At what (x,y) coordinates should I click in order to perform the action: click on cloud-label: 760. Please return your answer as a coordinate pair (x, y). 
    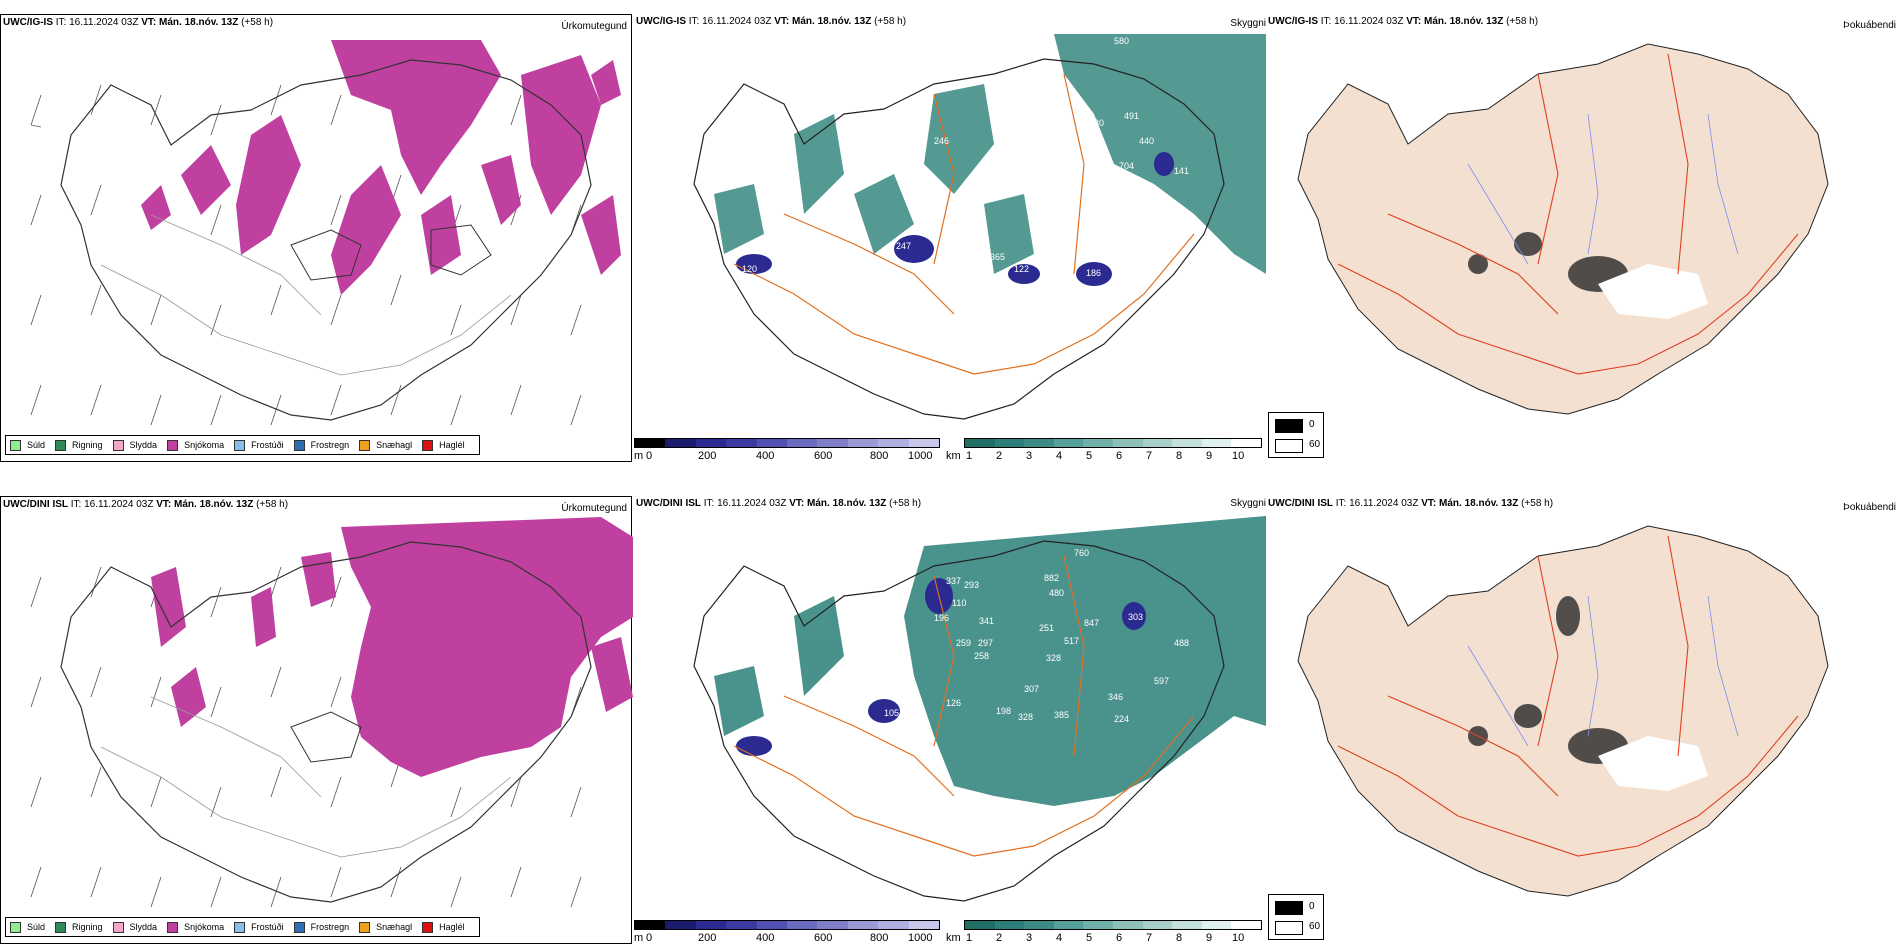
    Looking at the image, I should click on (1081, 553).